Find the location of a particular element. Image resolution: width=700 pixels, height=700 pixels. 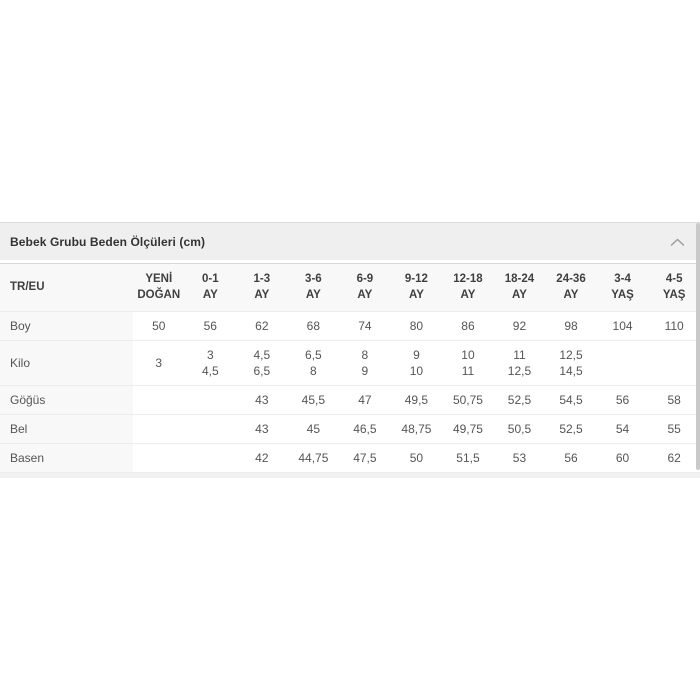

cell-basen-9: 60 is located at coordinates (622, 458).